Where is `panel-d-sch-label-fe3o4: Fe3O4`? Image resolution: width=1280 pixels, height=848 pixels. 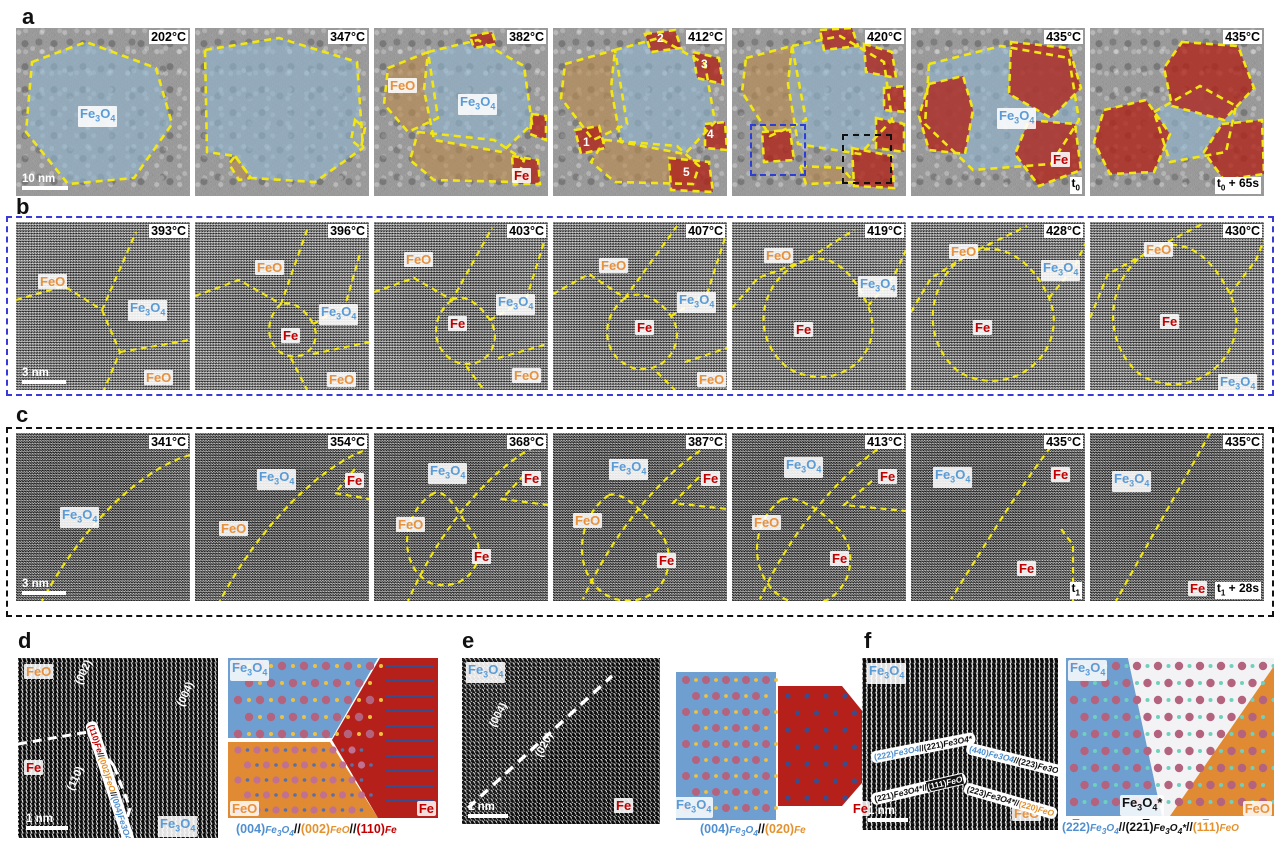 panel-d-sch-label-fe3o4: Fe3O4 is located at coordinates (250, 670).